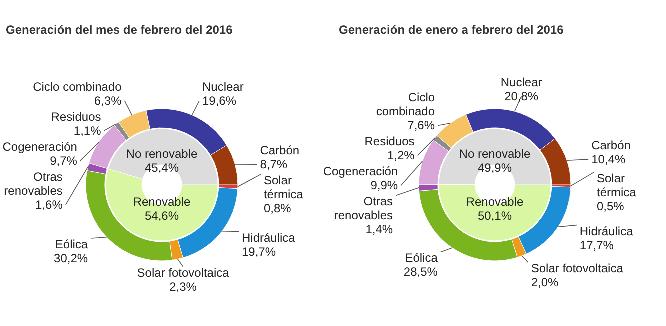 The image size is (666, 326). What do you see at coordinates (219, 101) in the screenshot?
I see `data-label: 19,6%` at bounding box center [219, 101].